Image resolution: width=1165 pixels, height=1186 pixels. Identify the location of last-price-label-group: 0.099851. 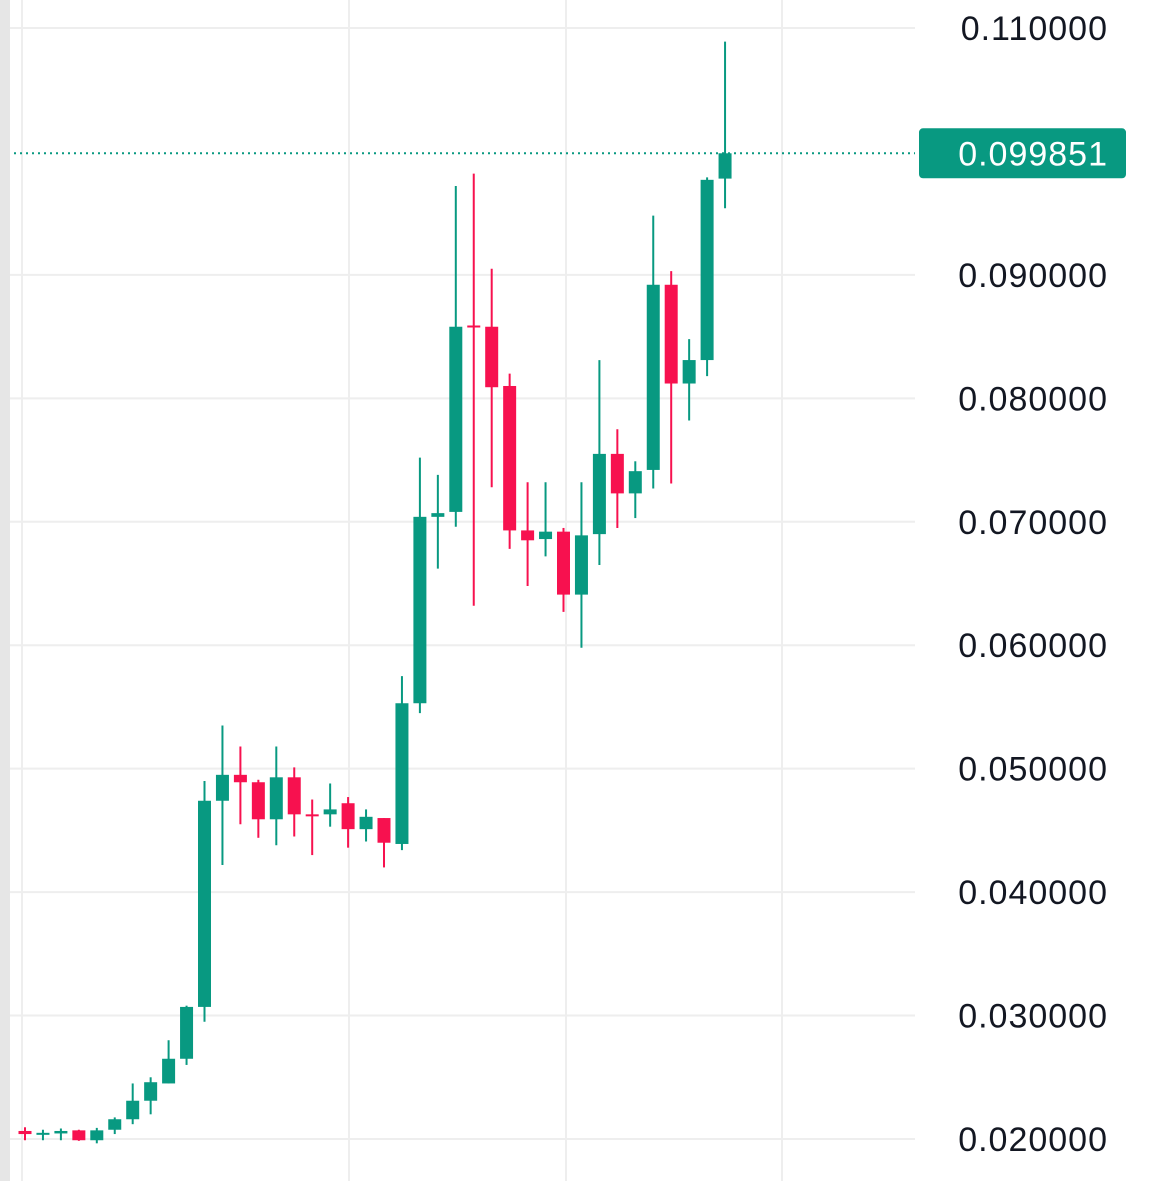
(1022, 153).